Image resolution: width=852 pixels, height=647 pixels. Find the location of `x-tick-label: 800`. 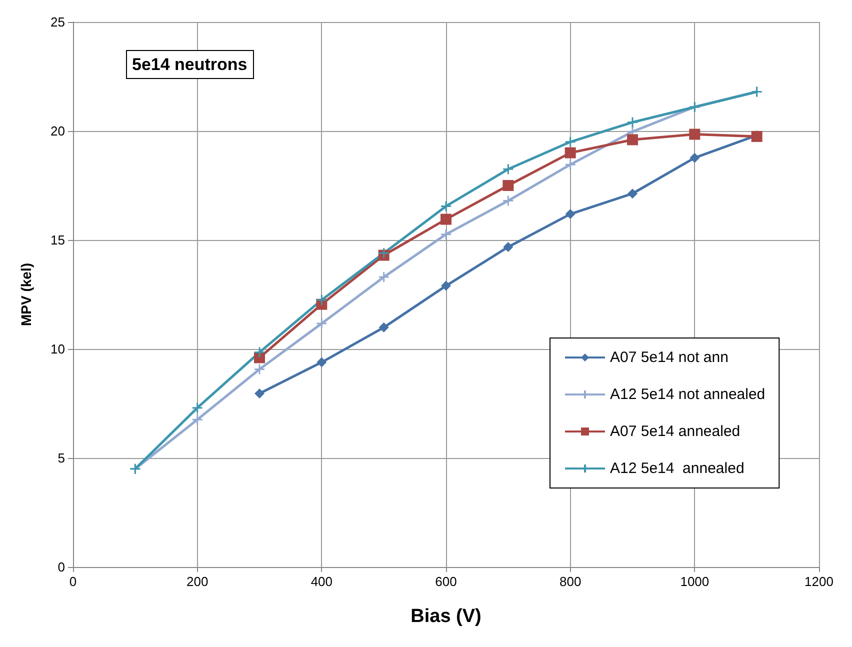

x-tick-label: 800 is located at coordinates (570, 581).